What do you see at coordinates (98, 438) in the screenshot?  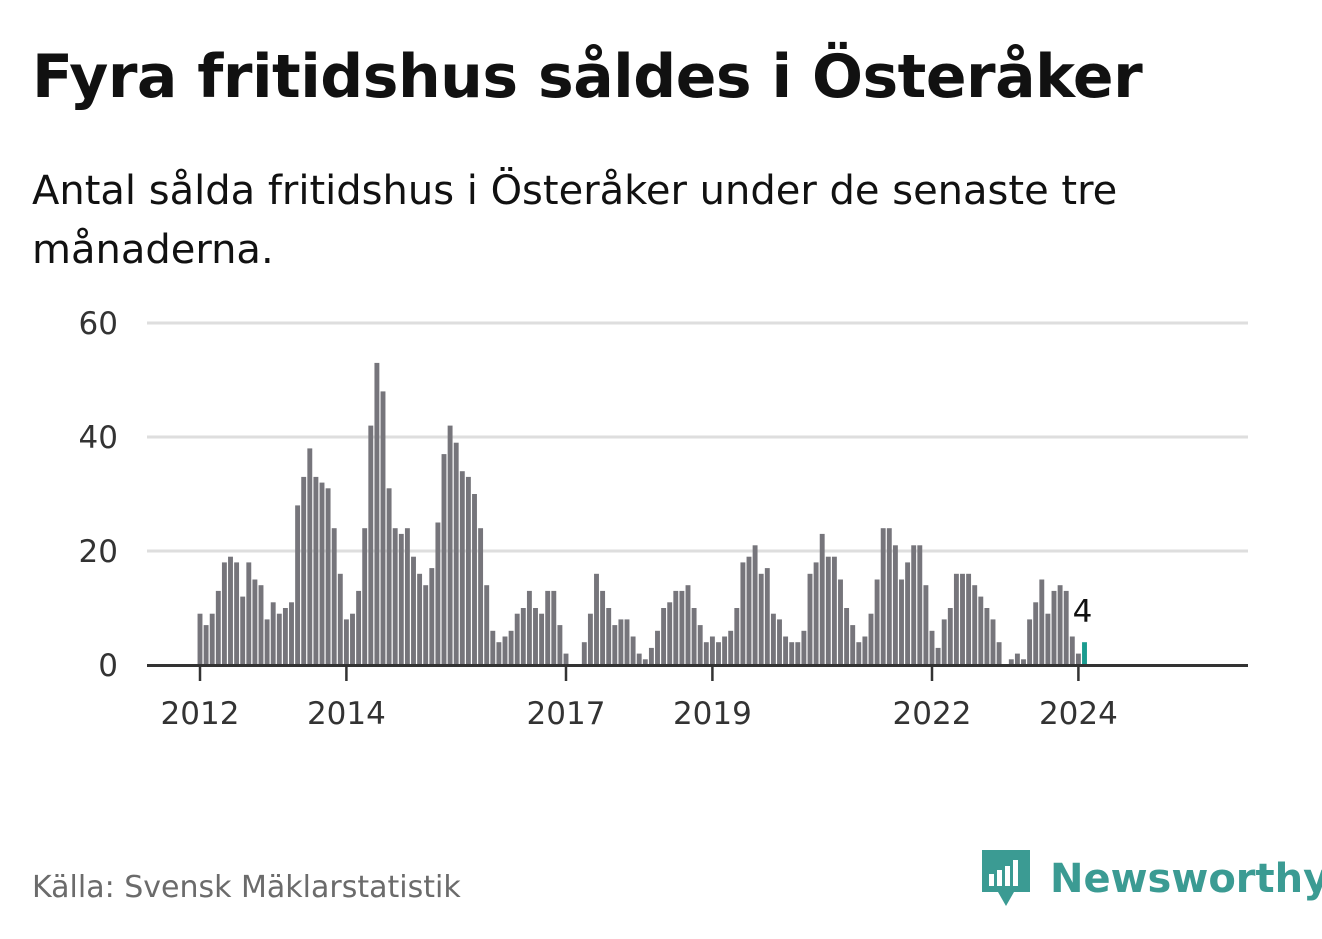 I see `y-tick-label: 40` at bounding box center [98, 438].